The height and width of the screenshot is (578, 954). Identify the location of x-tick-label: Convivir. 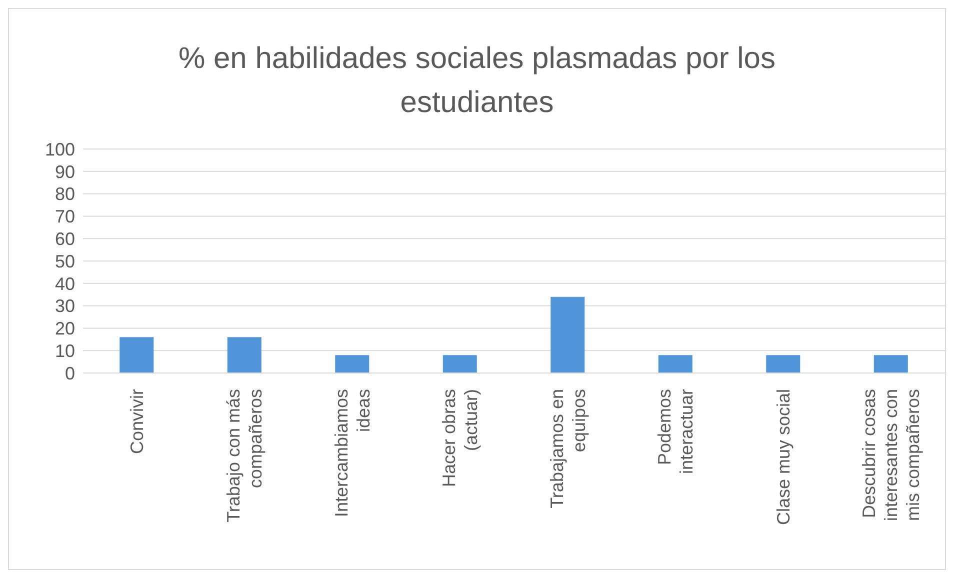
(136, 421).